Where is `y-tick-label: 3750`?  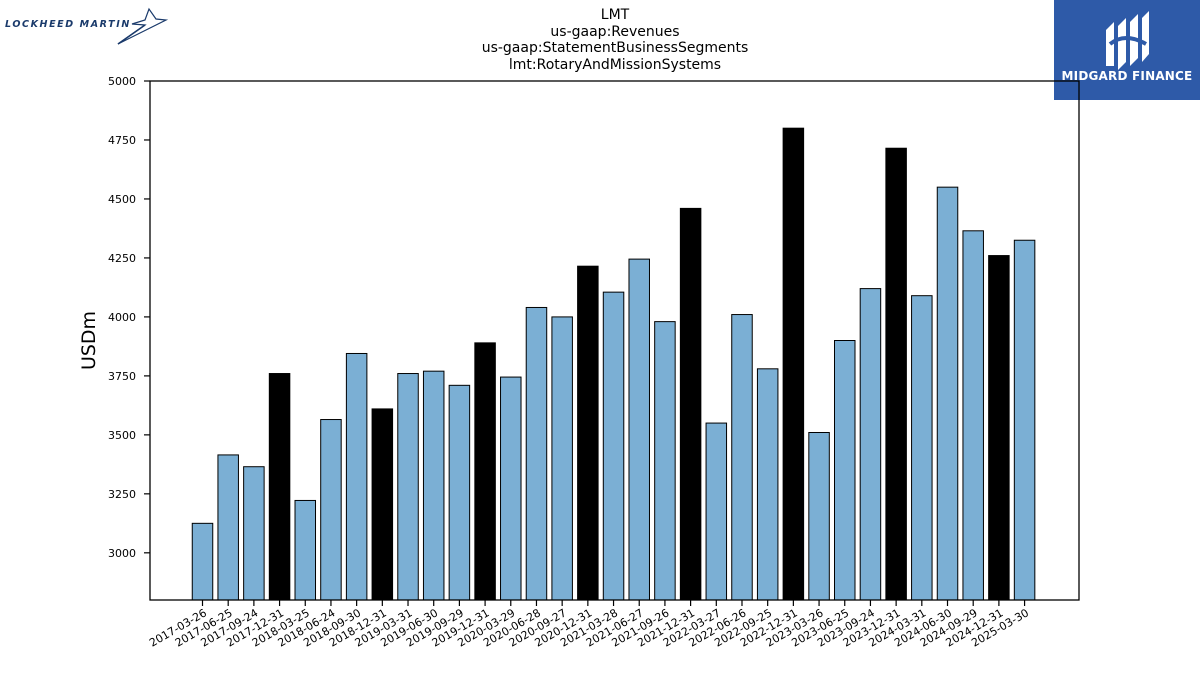
y-tick-label: 3750 is located at coordinates (122, 376).